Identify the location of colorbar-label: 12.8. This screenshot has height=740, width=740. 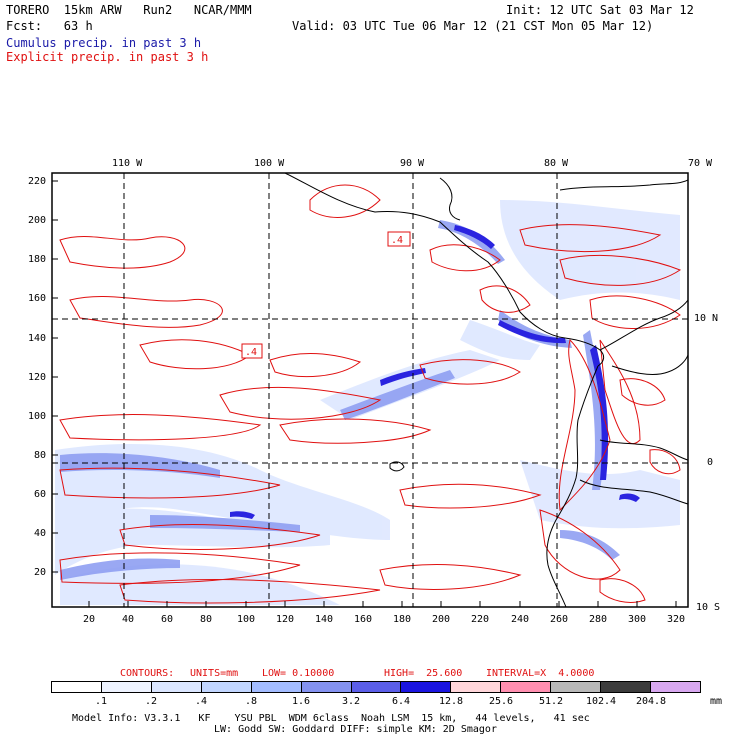
(451, 701).